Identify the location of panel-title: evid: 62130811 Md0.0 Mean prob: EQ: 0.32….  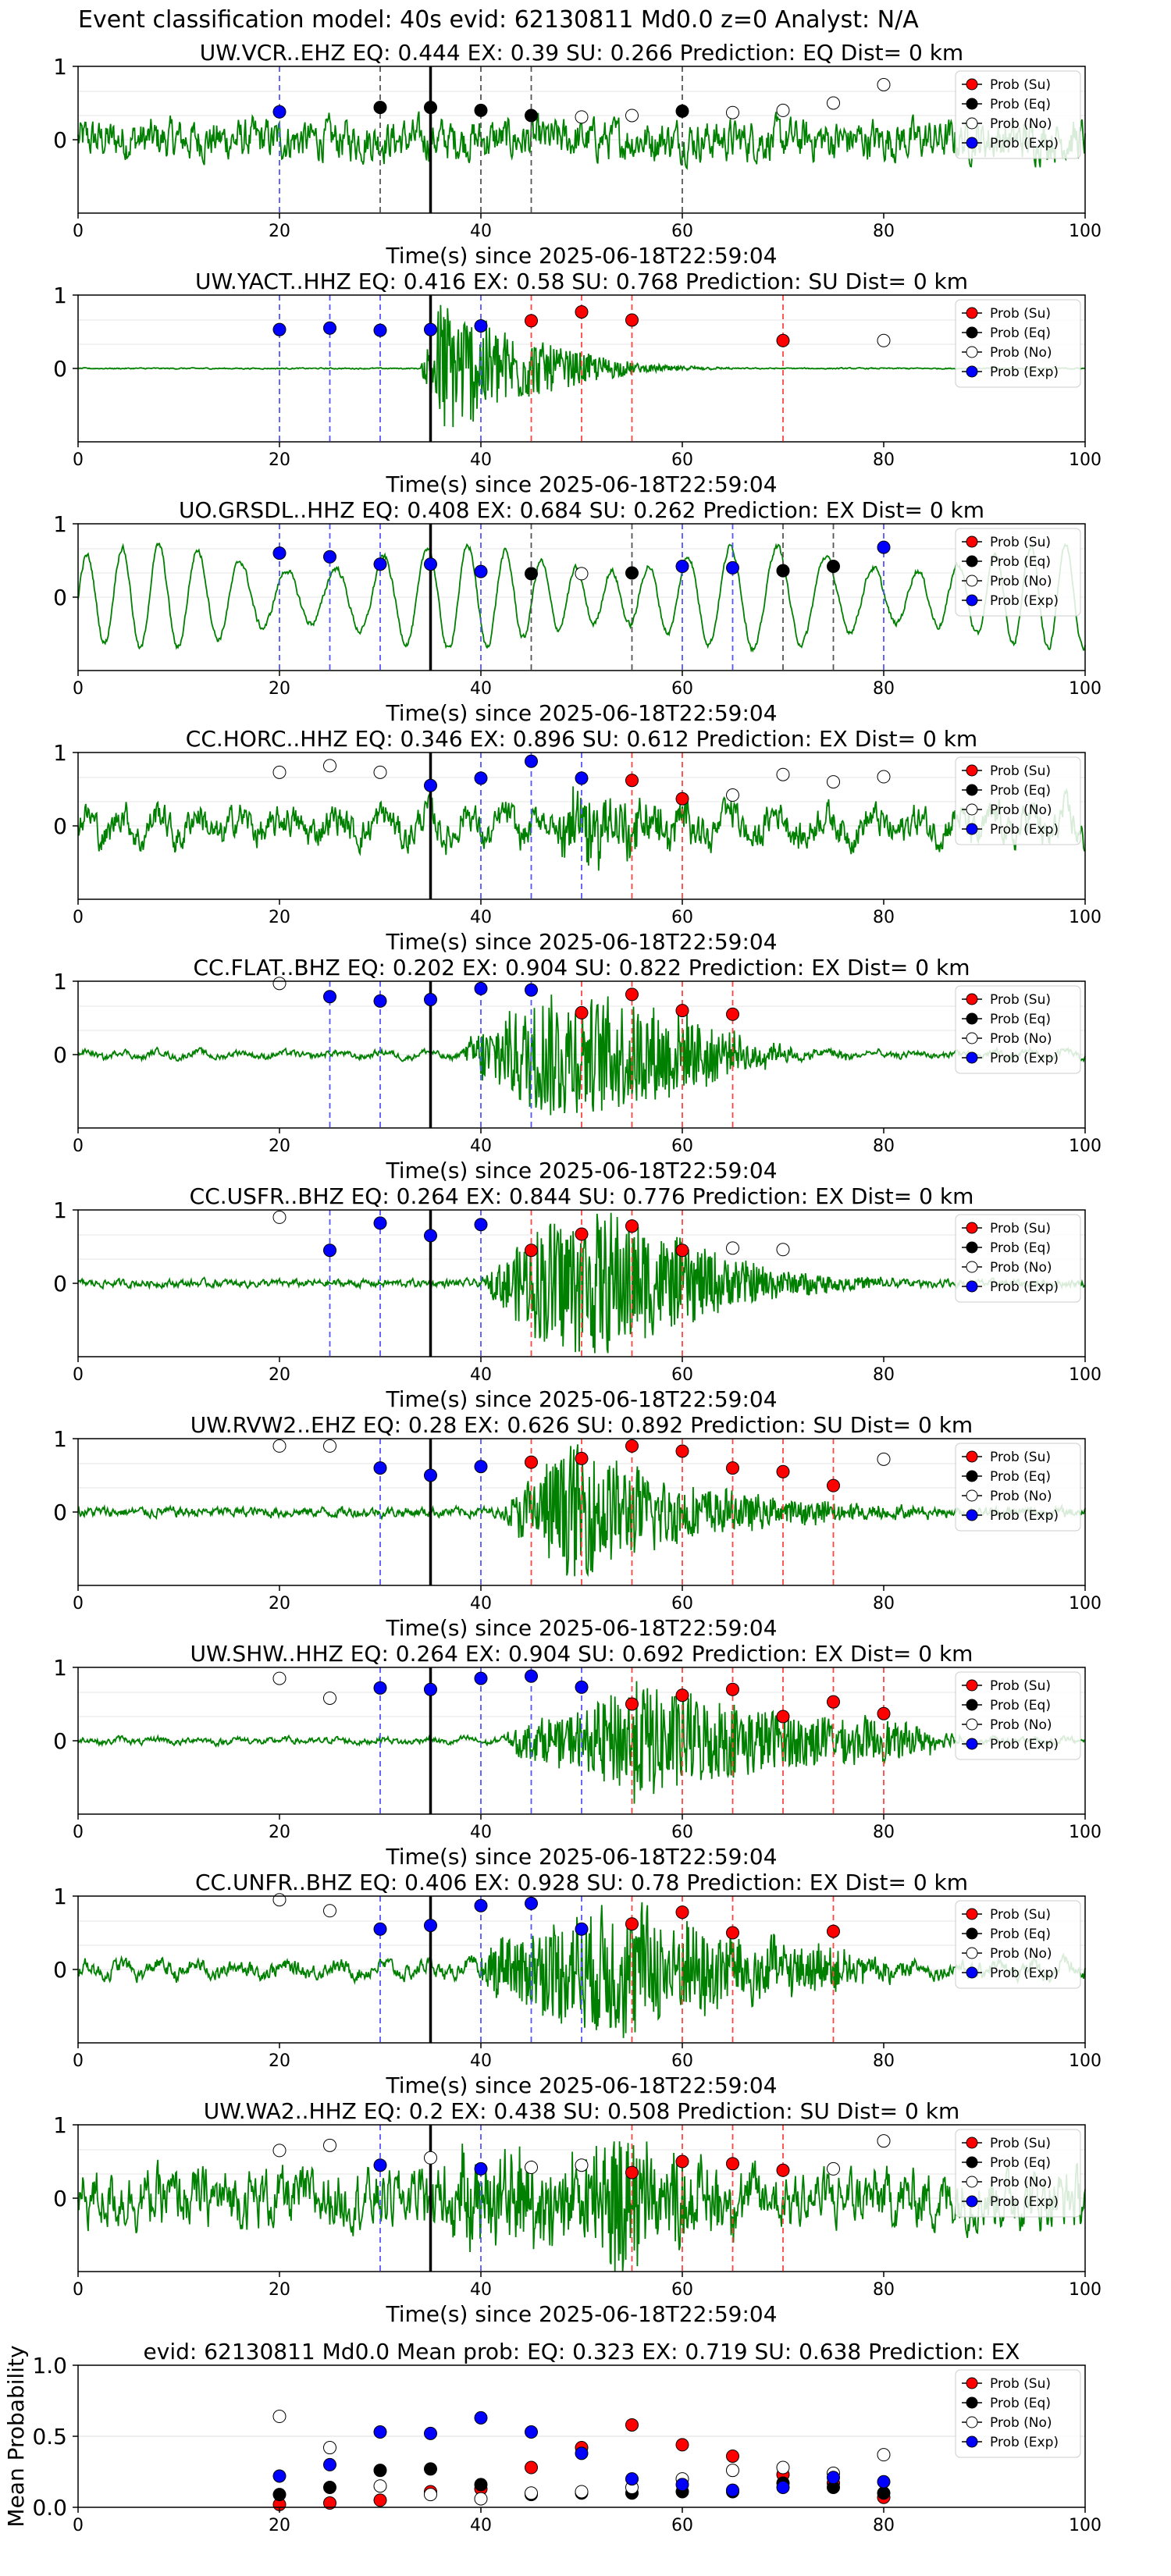
(582, 2351).